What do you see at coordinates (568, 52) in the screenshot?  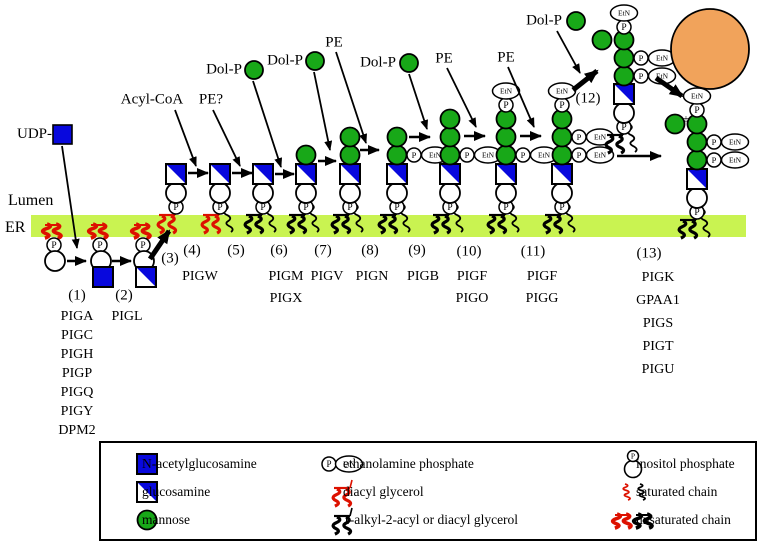 I see `dol-p-4-arrow` at bounding box center [568, 52].